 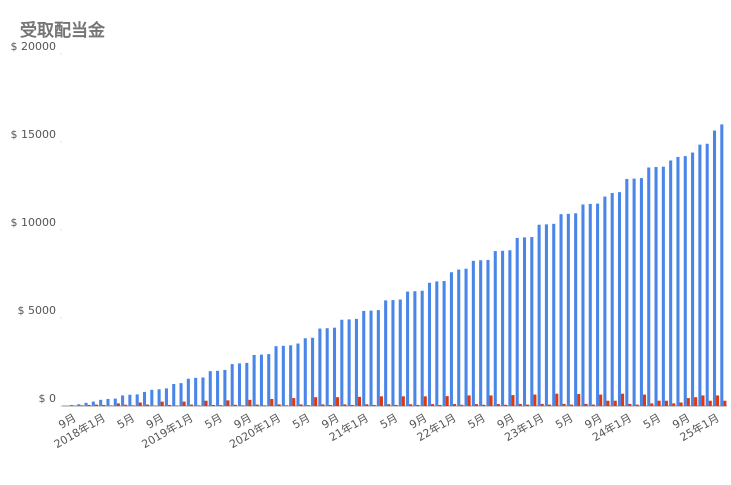 What do you see at coordinates (34, 222) in the screenshot?
I see `y-tick-label: $ 10000` at bounding box center [34, 222].